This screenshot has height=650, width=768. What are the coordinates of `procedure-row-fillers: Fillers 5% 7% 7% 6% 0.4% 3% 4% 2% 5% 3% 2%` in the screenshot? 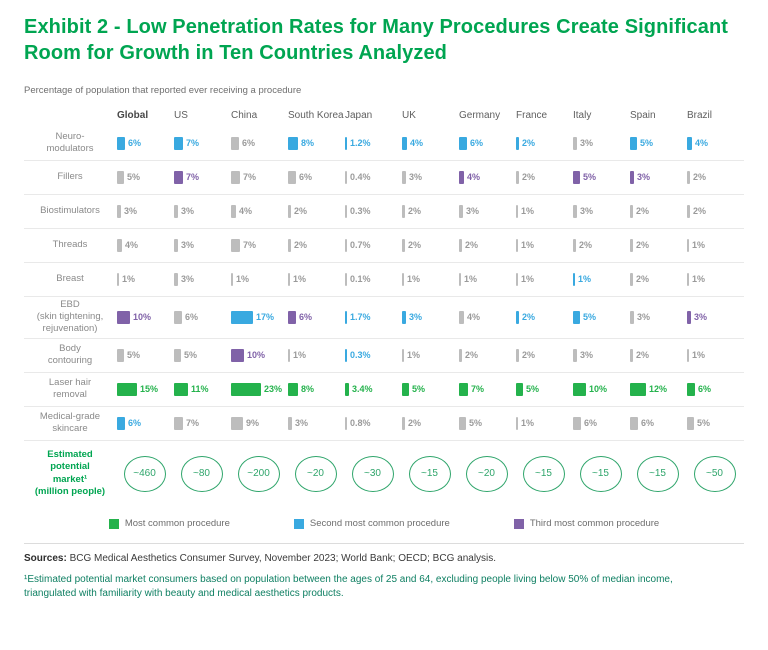 It's located at (384, 178).